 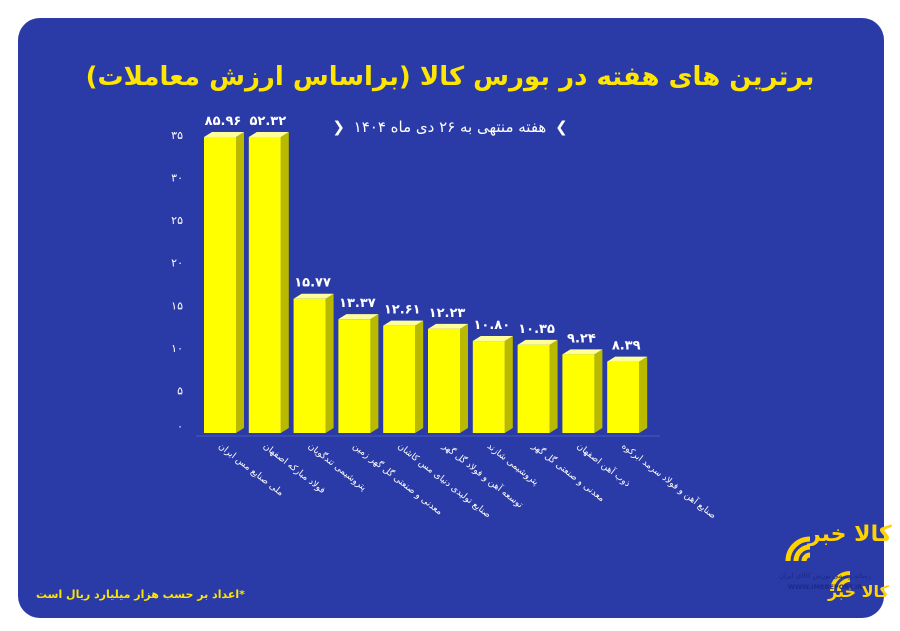 I want to click on x-tick-label: توسعه آهن و فولاد گل گهر, so click(x=482, y=474).